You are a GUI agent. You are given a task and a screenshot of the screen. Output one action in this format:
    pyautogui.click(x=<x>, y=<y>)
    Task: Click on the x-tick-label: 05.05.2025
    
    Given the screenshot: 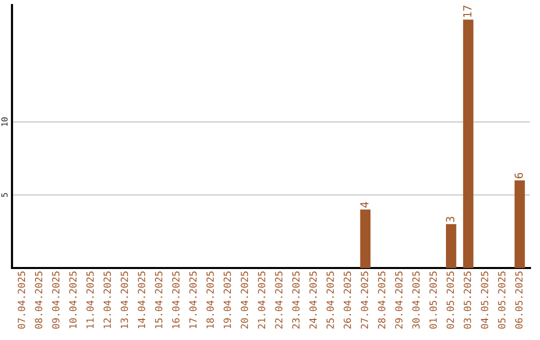 What is the action you would take?
    pyautogui.click(x=502, y=300)
    